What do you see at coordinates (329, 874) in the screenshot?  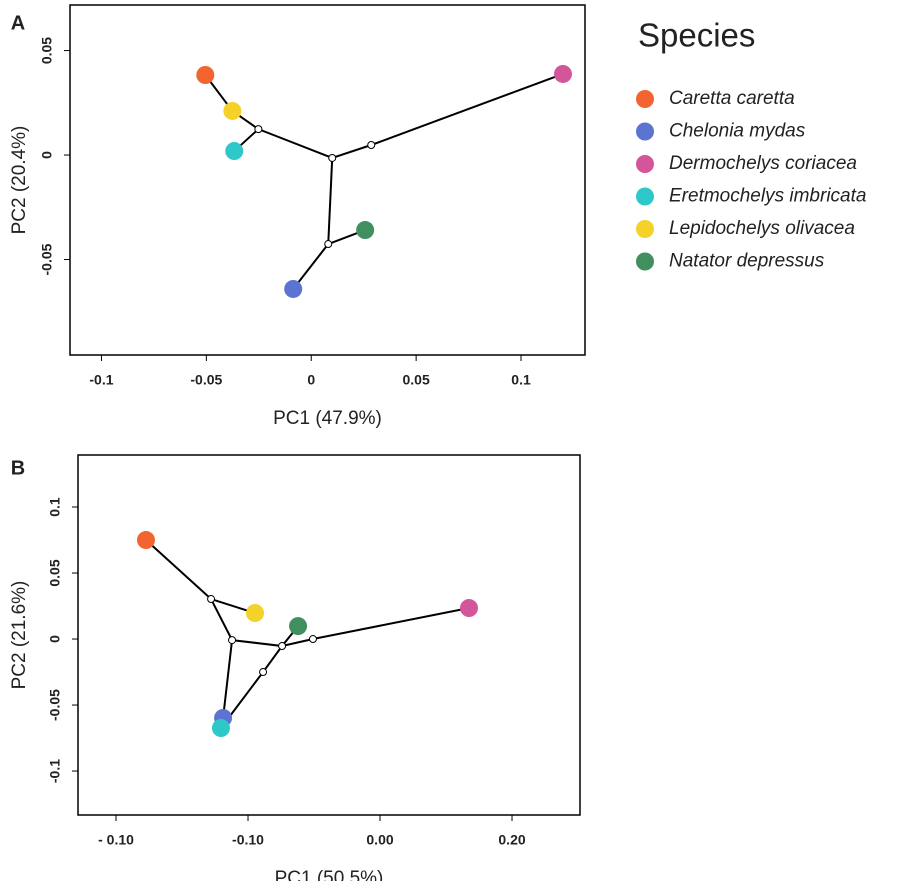 I see `x-axis-label: PC1 (50.5%)` at bounding box center [329, 874].